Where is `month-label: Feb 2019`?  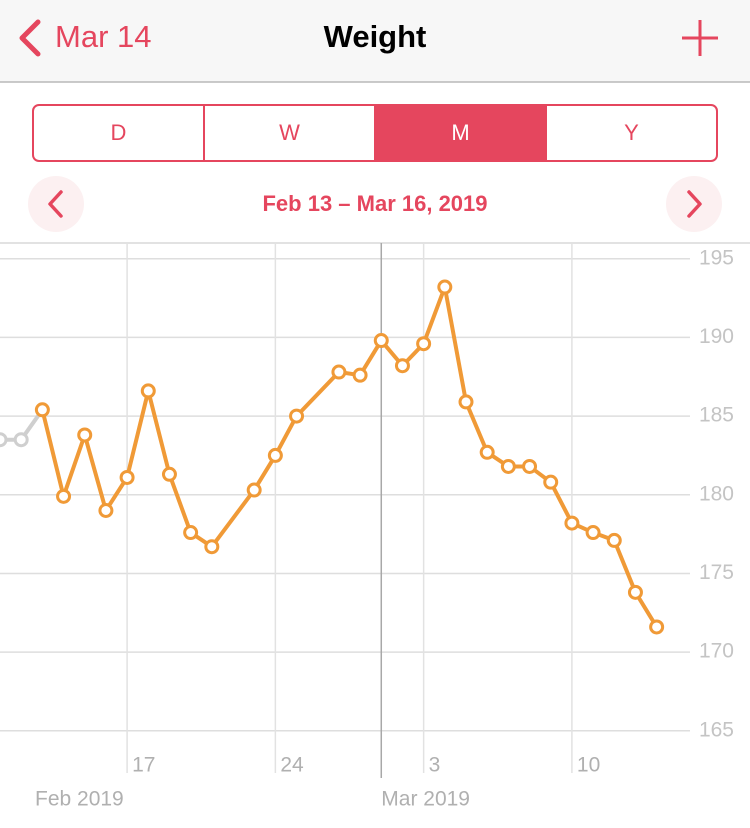
month-label: Feb 2019 is located at coordinates (79, 799).